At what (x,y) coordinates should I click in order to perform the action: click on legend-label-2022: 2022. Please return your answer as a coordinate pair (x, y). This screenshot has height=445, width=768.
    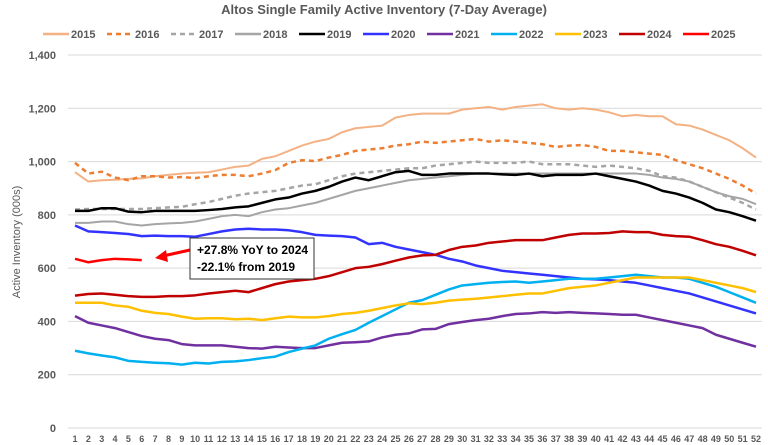
    Looking at the image, I should click on (531, 35).